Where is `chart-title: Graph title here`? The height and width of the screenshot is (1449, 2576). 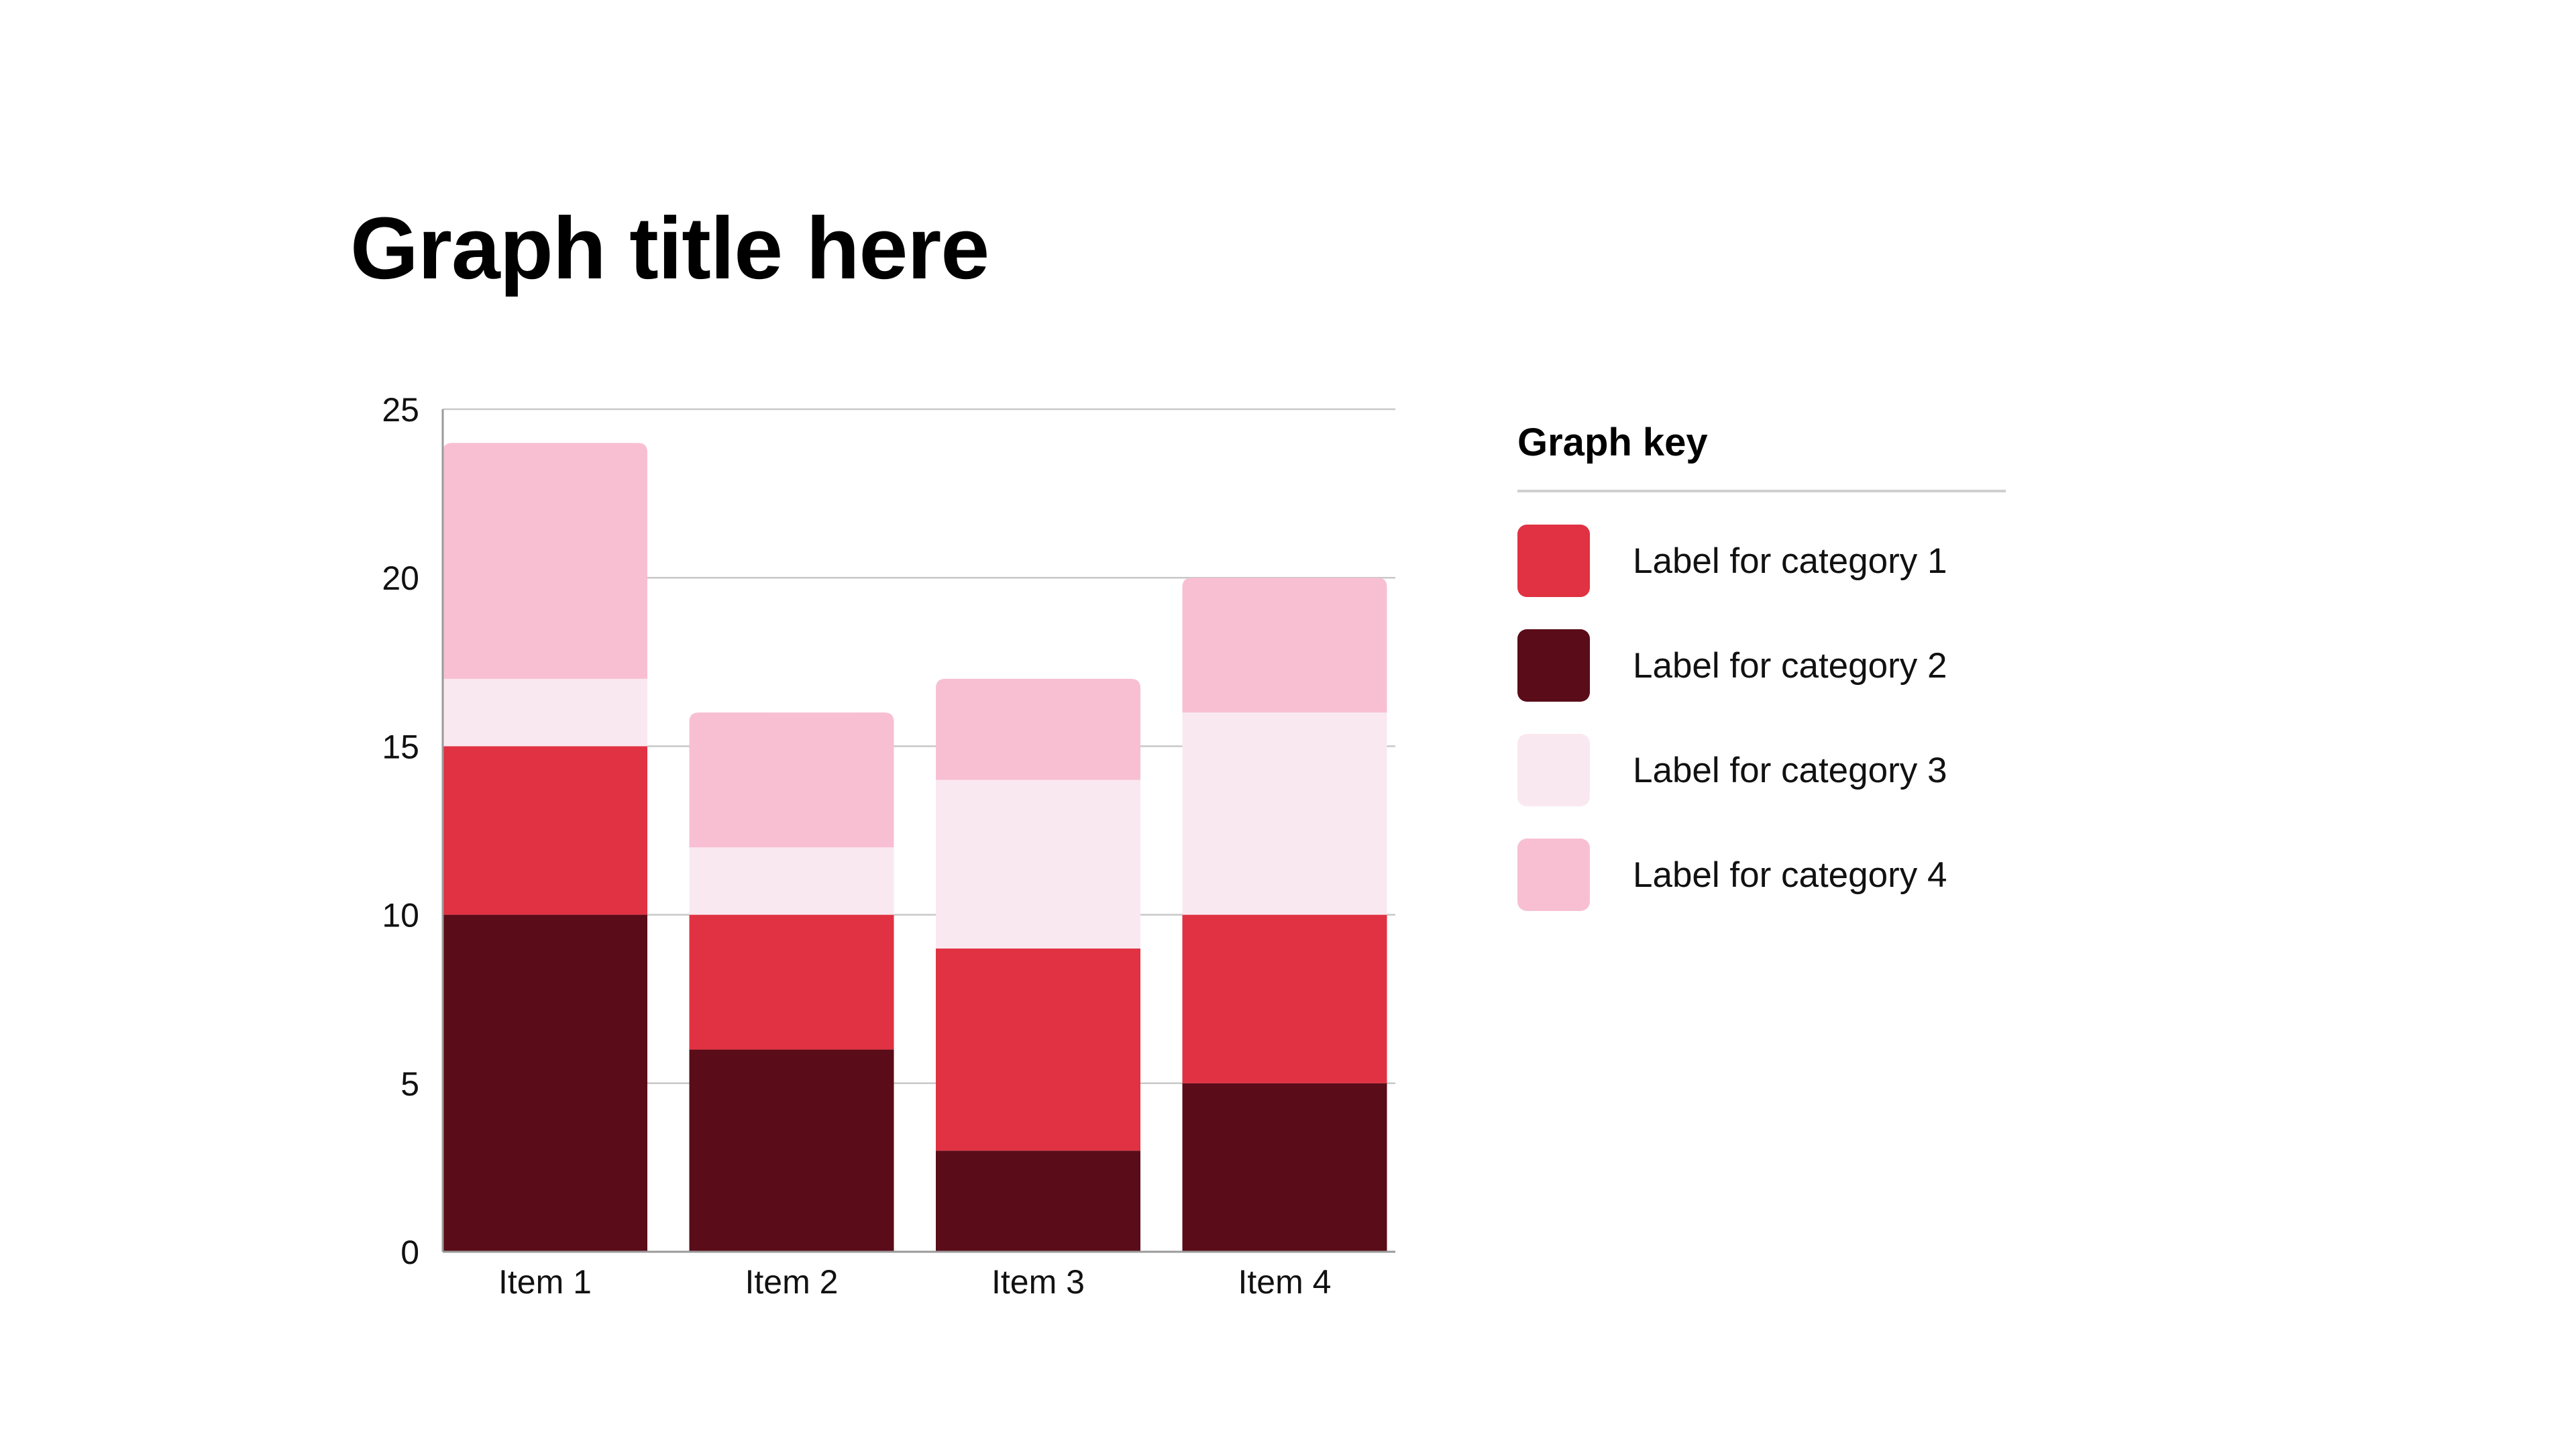
chart-title: Graph title here is located at coordinates (669, 248).